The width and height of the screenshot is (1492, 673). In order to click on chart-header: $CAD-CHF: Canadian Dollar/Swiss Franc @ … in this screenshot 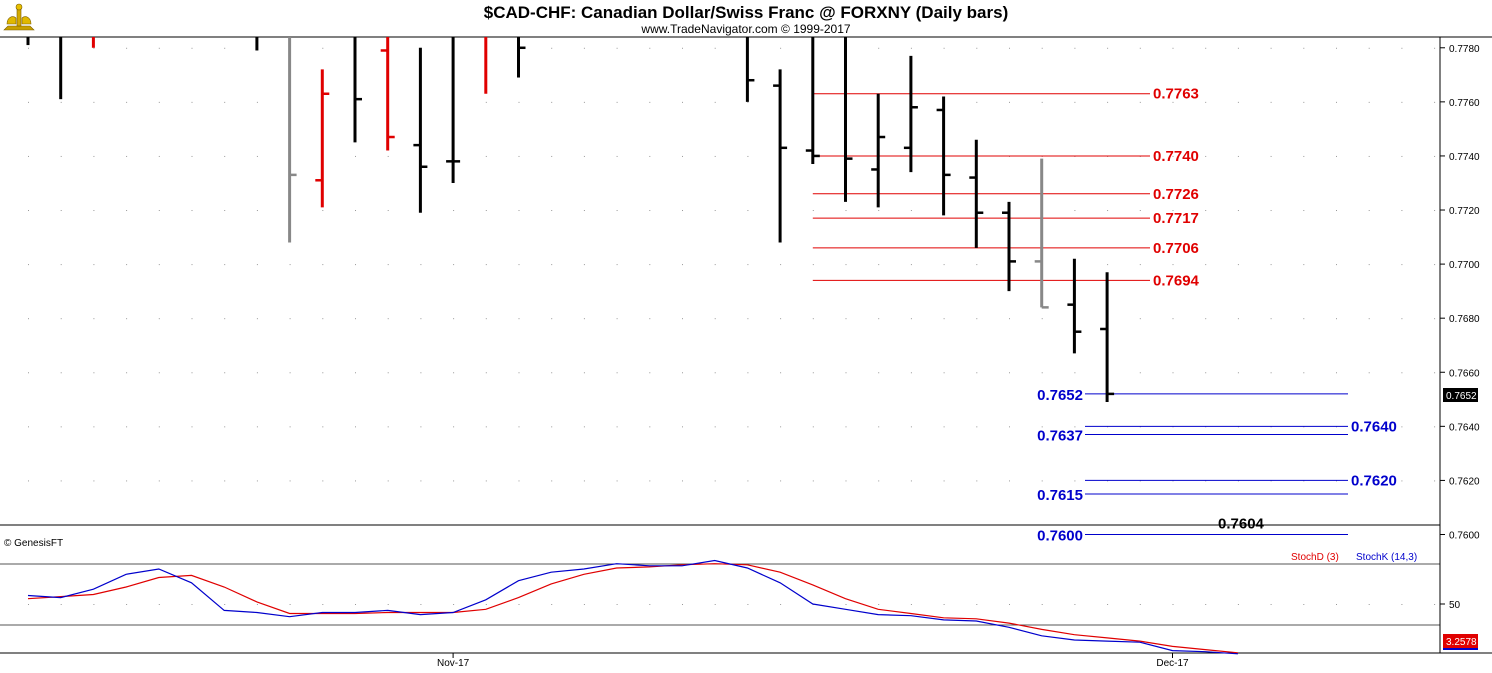, I will do `click(506, 19)`.